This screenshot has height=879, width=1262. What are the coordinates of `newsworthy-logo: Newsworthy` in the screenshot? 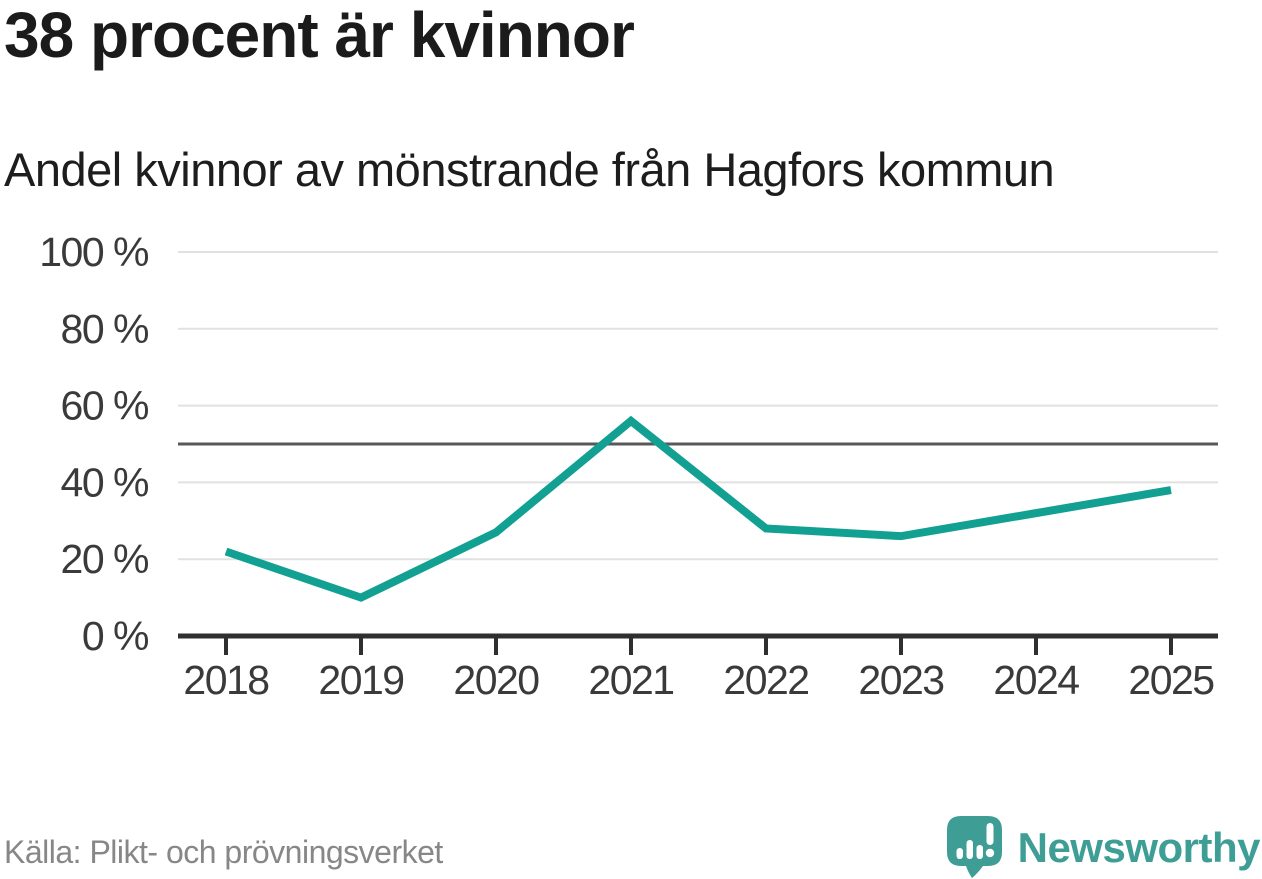 It's located at (1103, 847).